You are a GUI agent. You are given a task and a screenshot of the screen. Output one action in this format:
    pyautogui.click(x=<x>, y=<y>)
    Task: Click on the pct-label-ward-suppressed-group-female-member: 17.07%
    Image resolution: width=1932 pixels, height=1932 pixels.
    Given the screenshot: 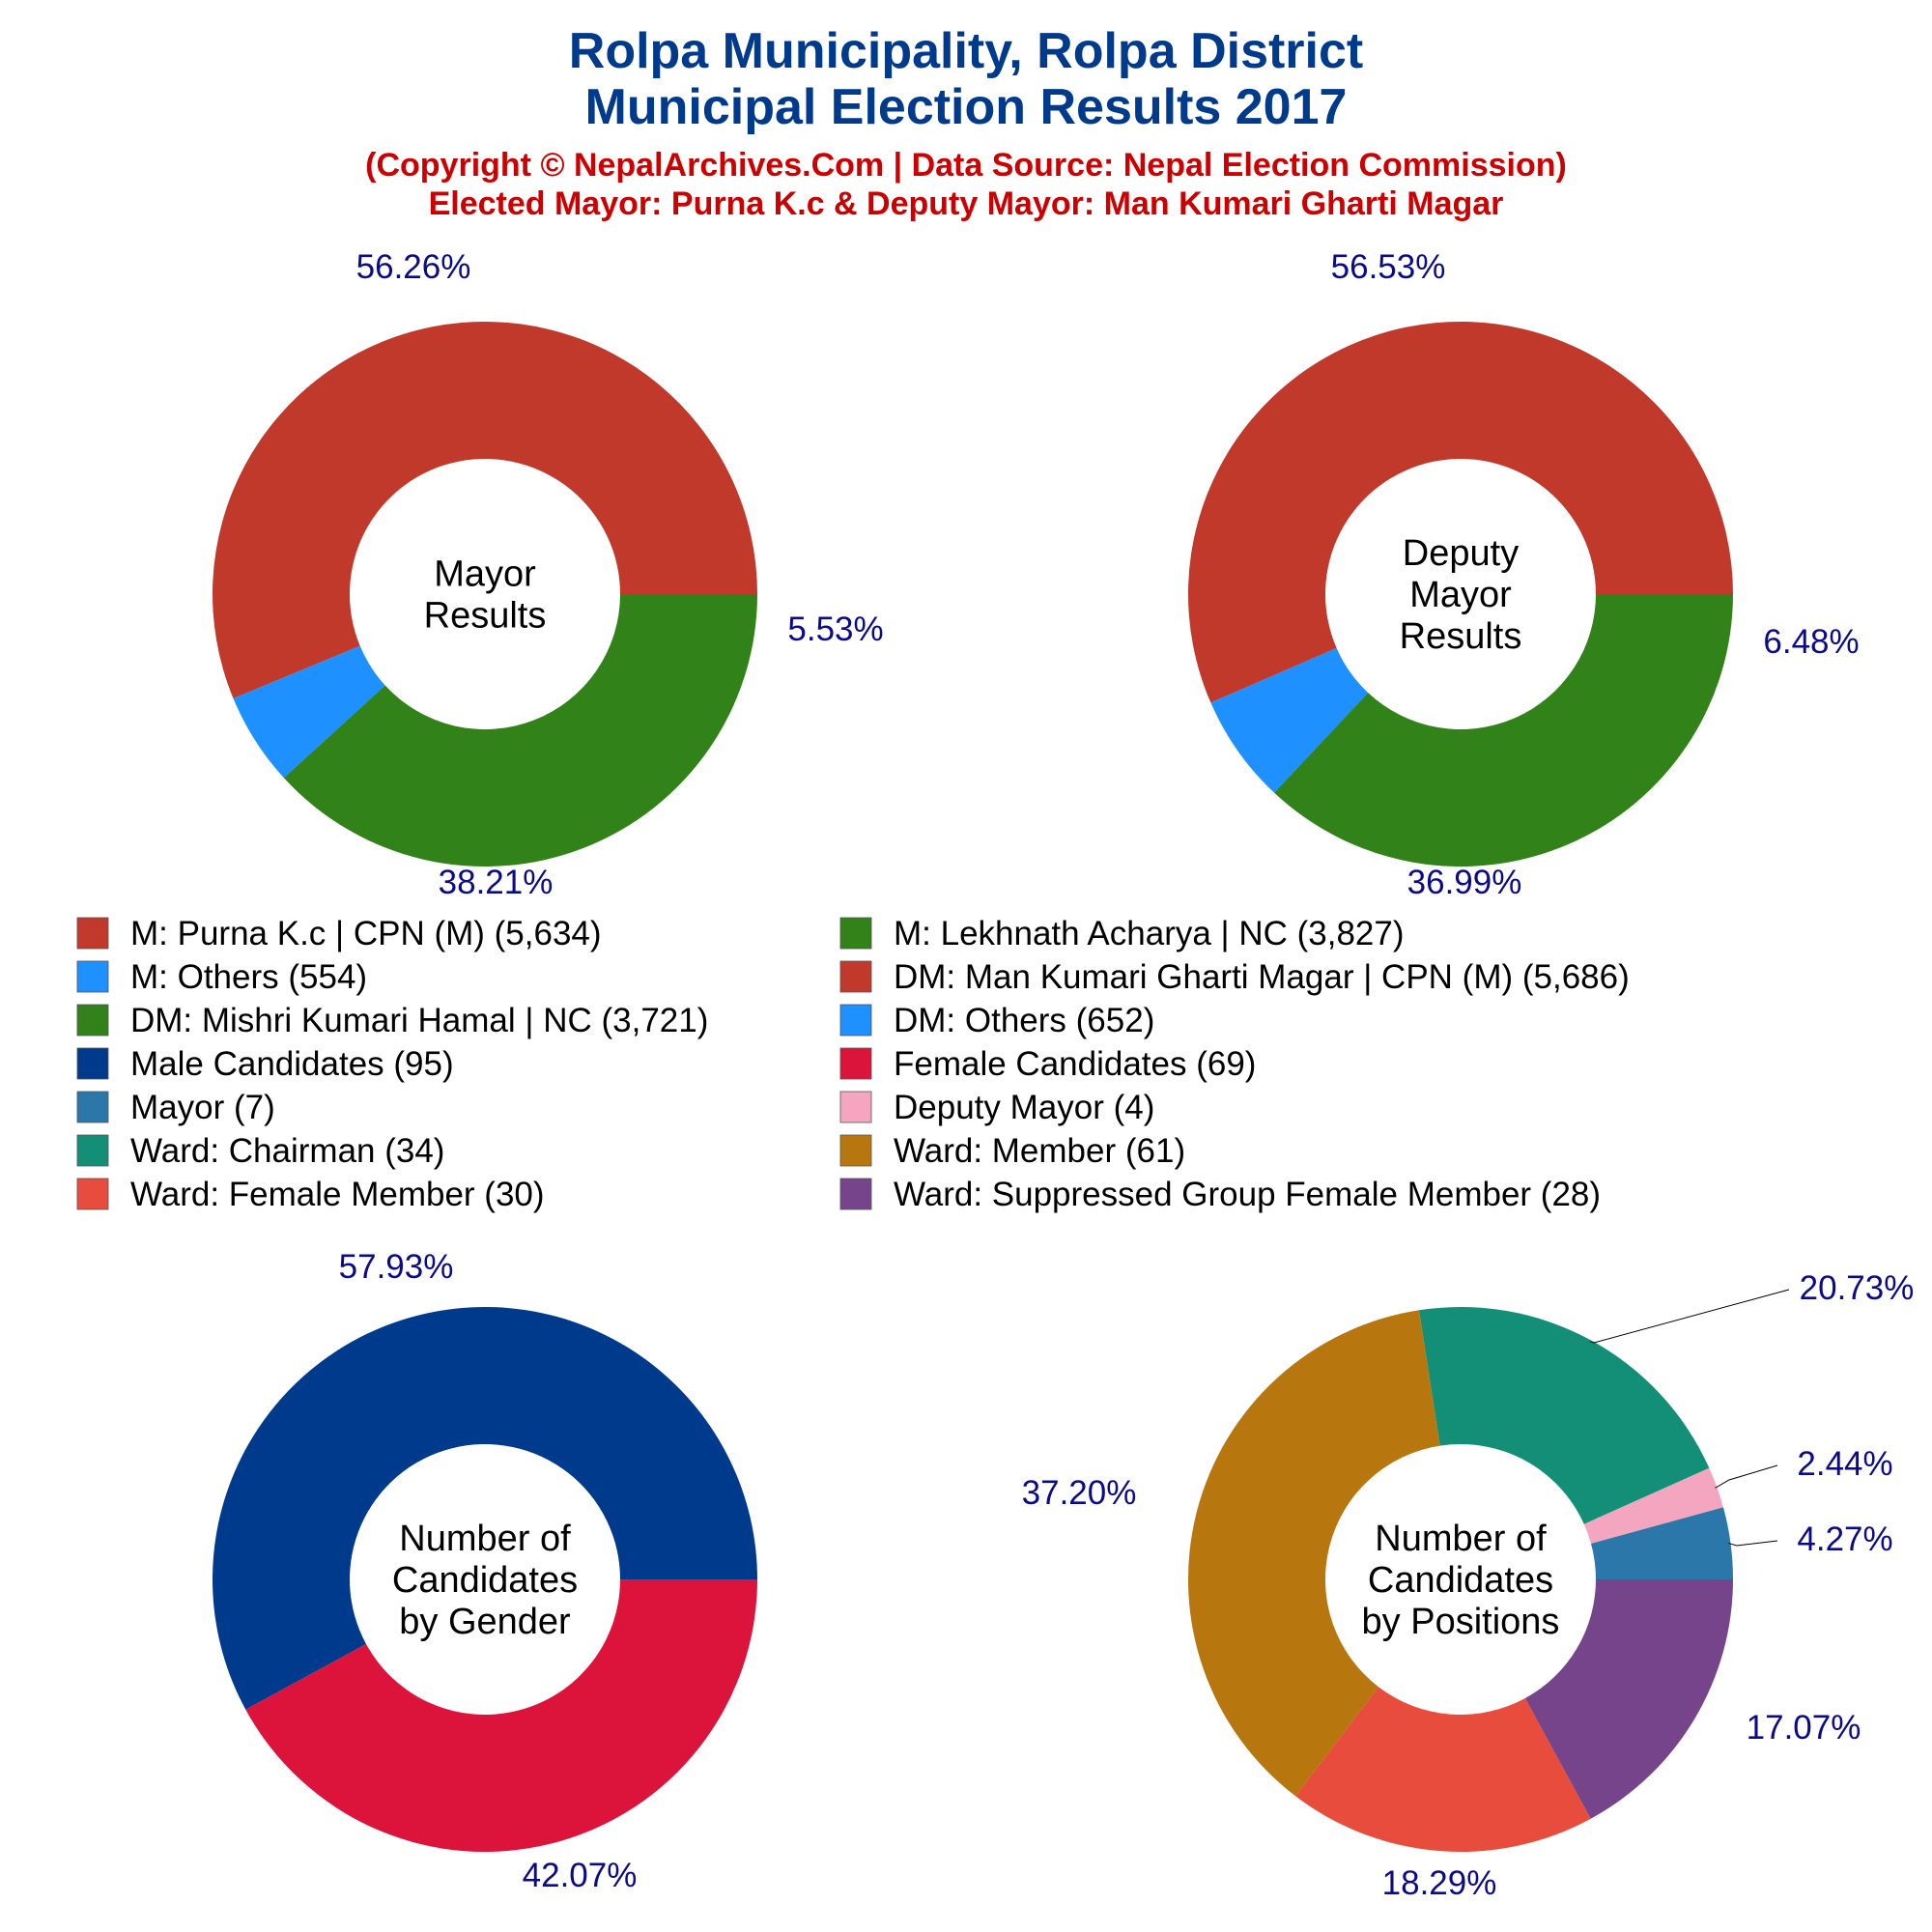 What is the action you would take?
    pyautogui.click(x=1804, y=1728)
    